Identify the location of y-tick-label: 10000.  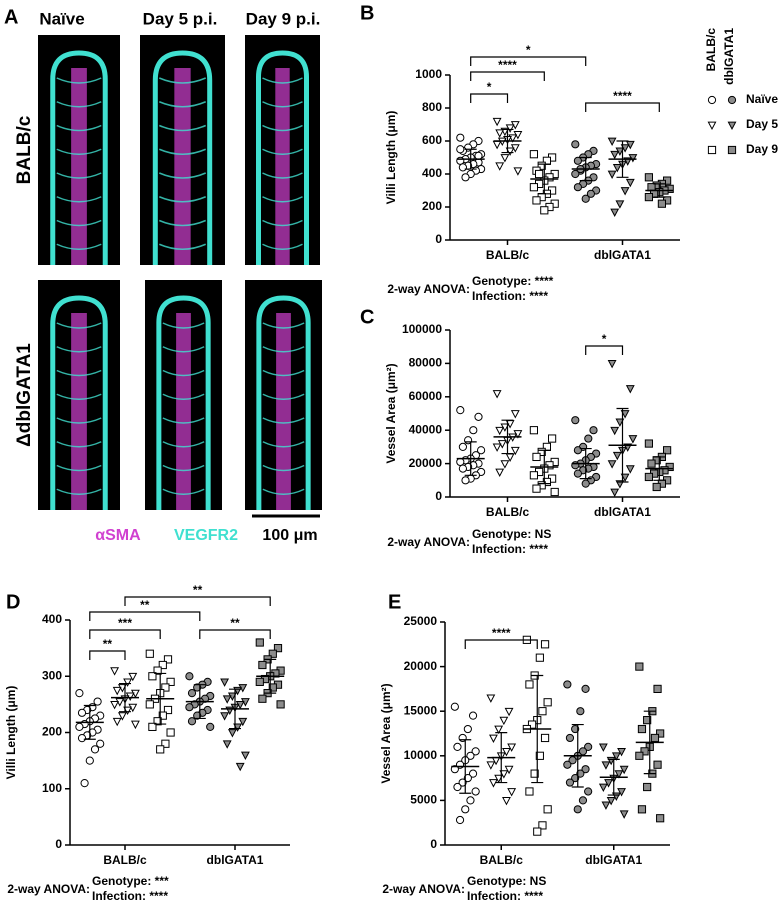
(421, 755).